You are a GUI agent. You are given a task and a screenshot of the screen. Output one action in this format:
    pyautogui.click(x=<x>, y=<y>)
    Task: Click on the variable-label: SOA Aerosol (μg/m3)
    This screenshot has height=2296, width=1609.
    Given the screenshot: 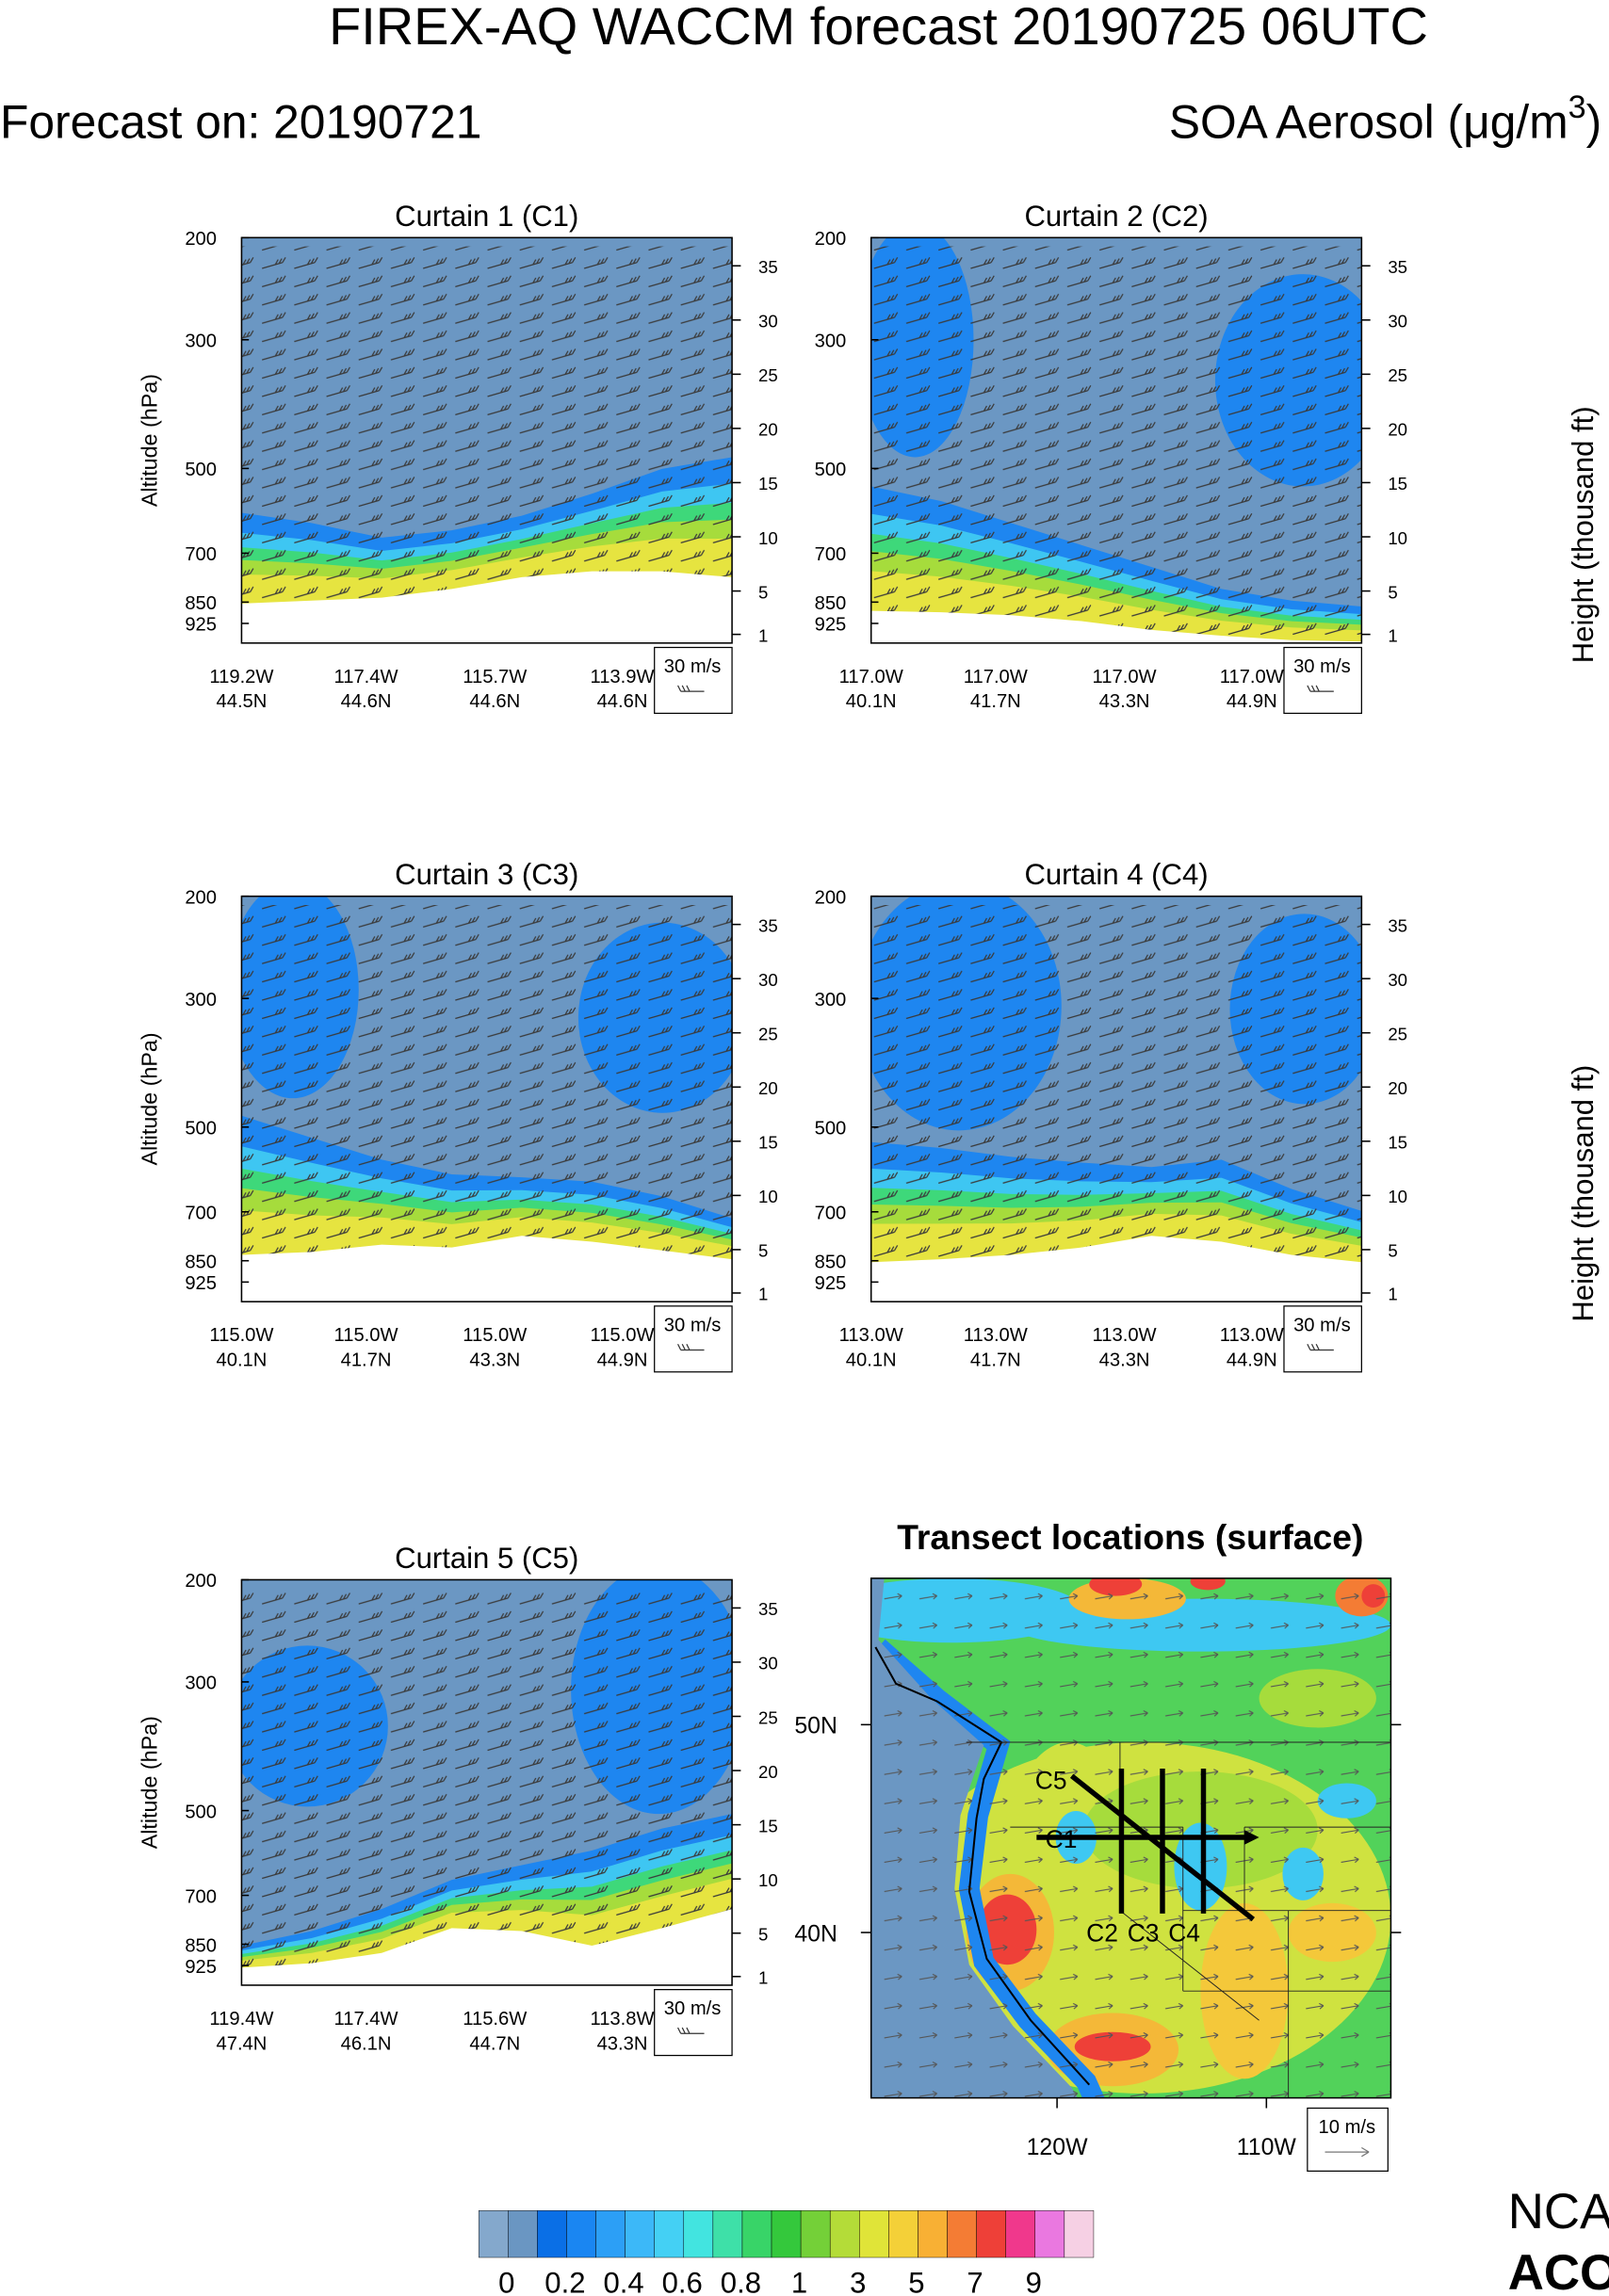 What is the action you would take?
    pyautogui.click(x=1385, y=119)
    